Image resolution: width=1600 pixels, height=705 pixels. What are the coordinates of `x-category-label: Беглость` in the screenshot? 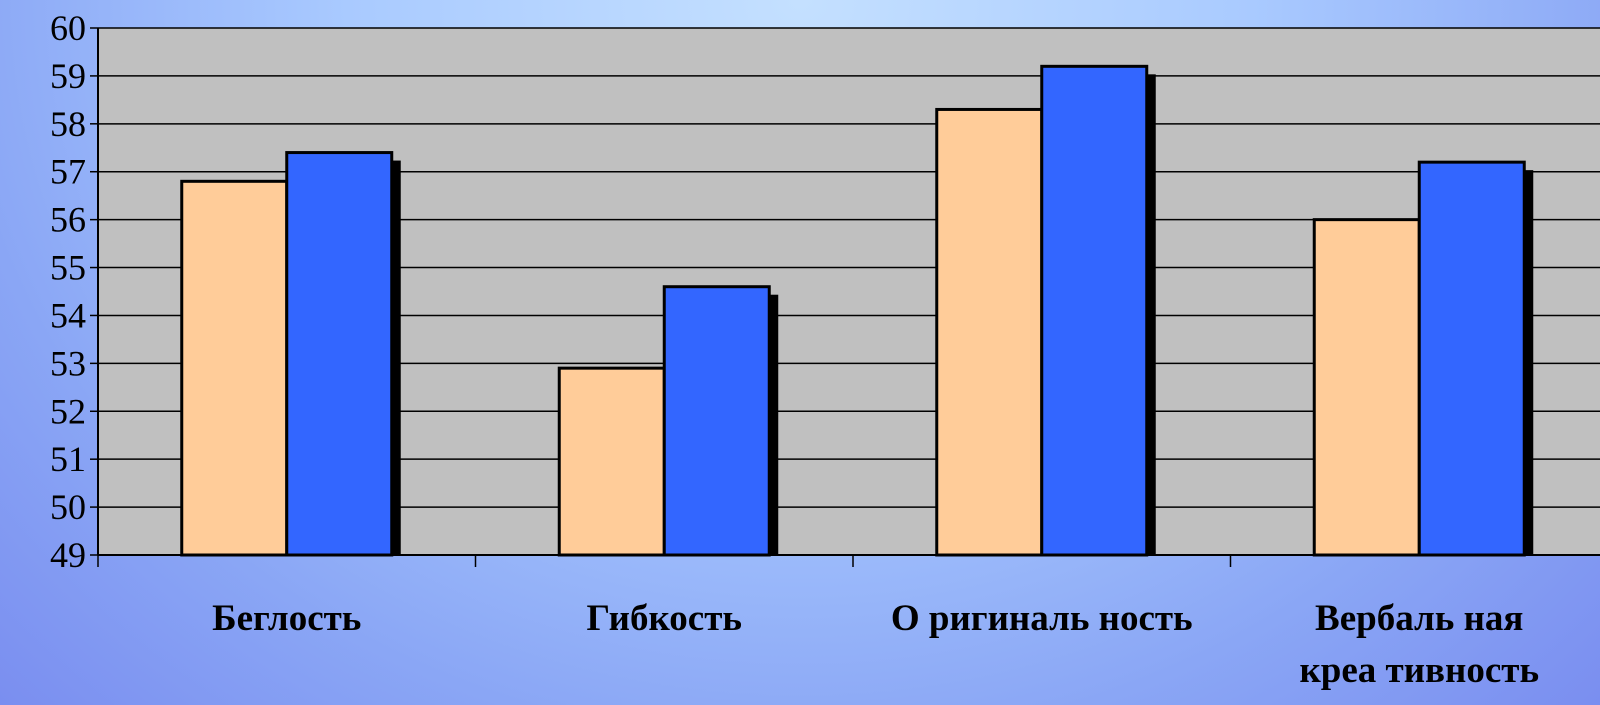 It's located at (286, 618).